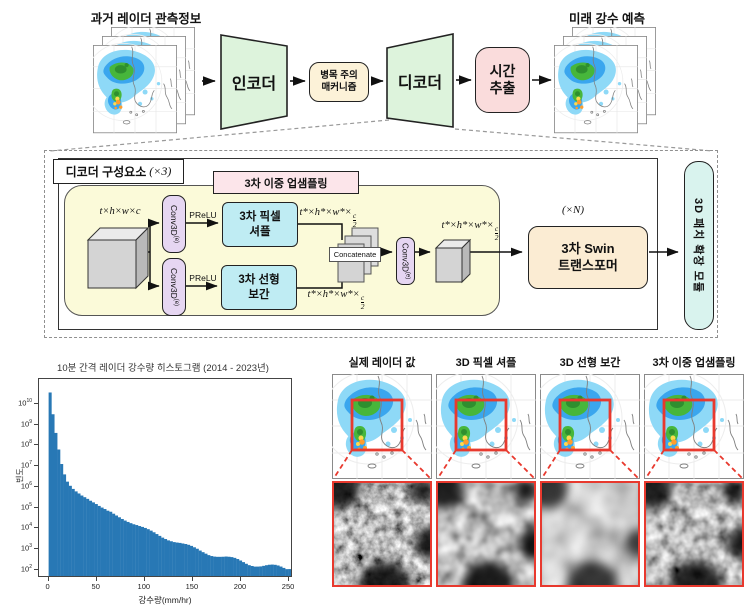 The image size is (745, 609). I want to click on decoder-trapezoid, so click(420, 80).